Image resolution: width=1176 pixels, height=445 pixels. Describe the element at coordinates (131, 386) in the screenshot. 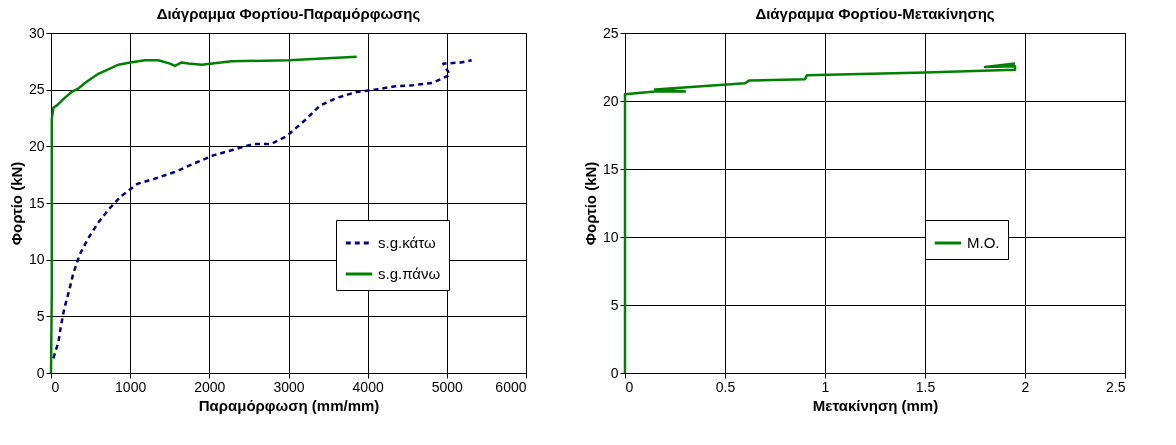

I see `x-tick-label: 1000` at that location.